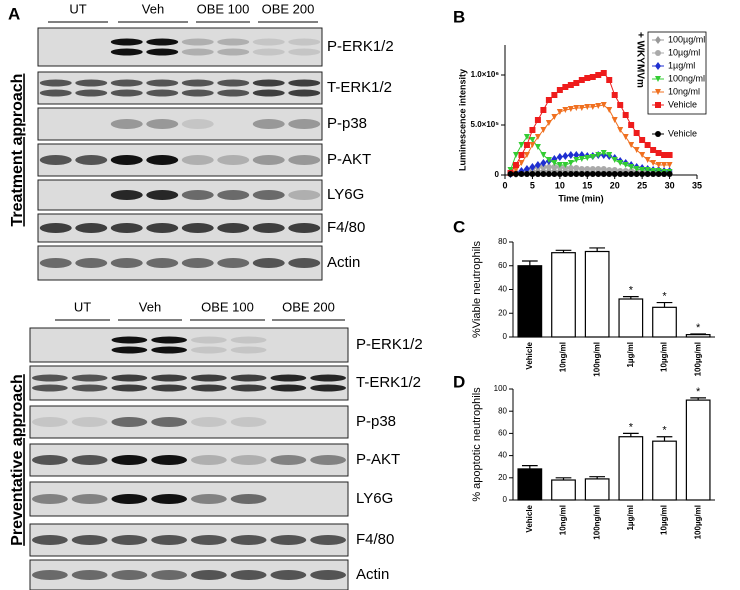 This screenshot has width=740, height=590. What do you see at coordinates (505, 499) in the screenshot?
I see `y-tick-label: 0` at bounding box center [505, 499].